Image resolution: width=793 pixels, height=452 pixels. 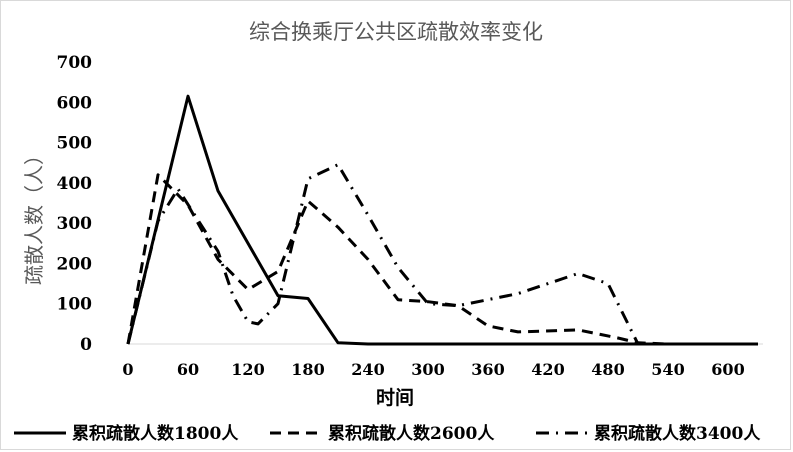 I want to click on x-axis-label: 时间, so click(x=395, y=398).